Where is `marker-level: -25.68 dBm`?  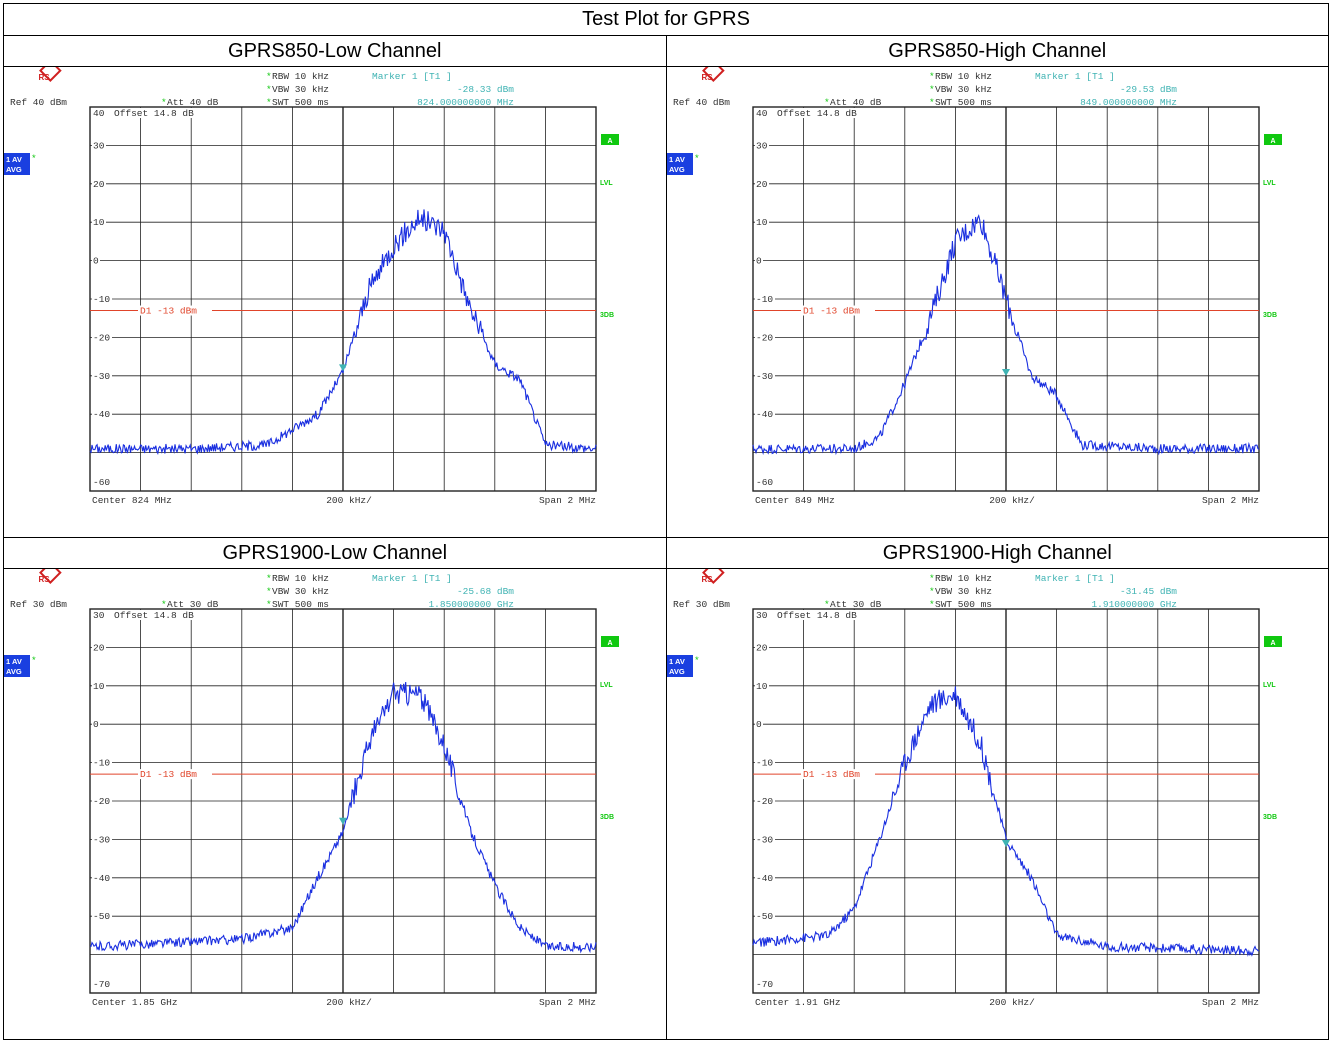 marker-level: -25.68 dBm is located at coordinates (485, 591).